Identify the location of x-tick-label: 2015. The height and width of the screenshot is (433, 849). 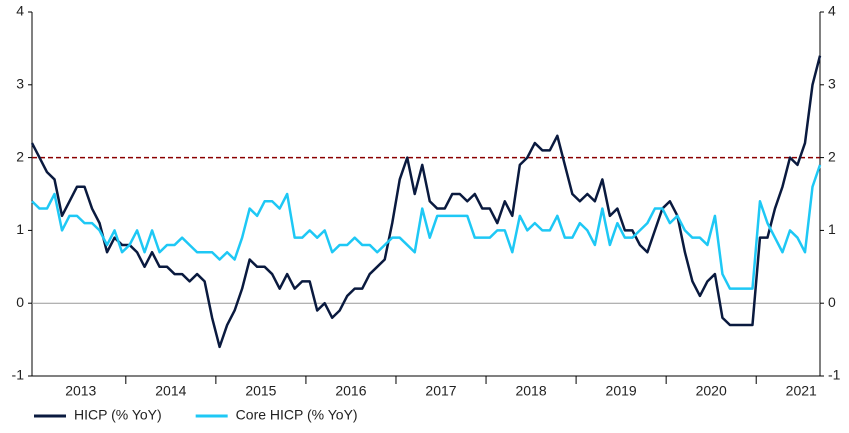
(260, 391).